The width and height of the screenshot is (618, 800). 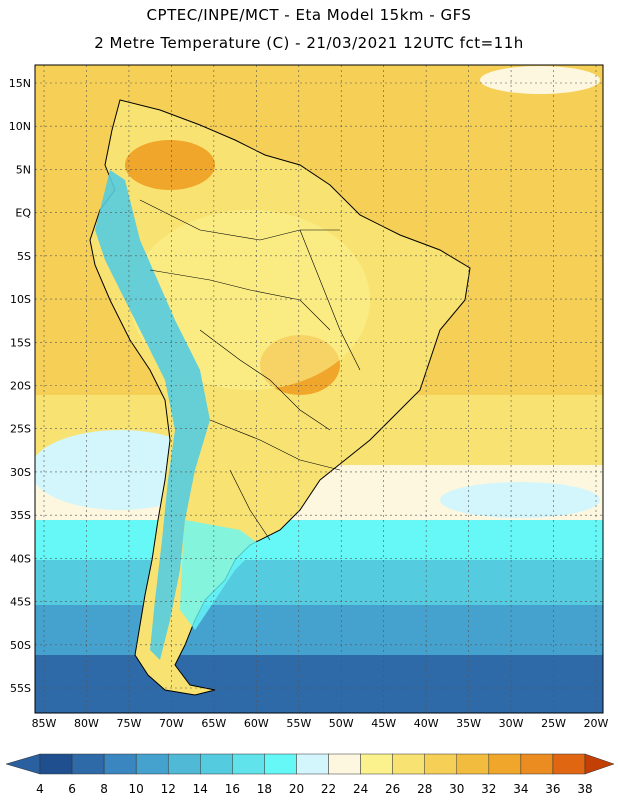 I want to click on andes-cold-strip, so click(x=152, y=415).